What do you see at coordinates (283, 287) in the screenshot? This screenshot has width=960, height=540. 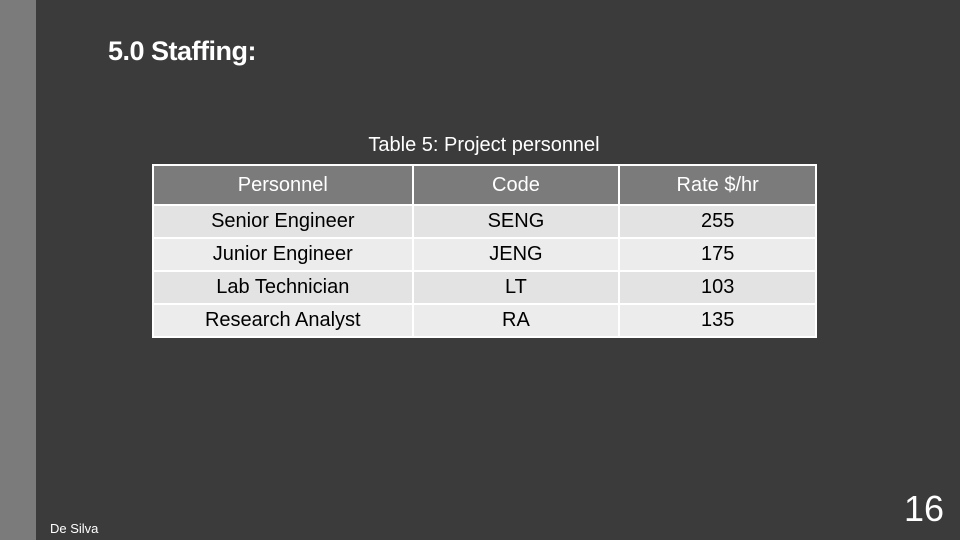 I see `cell-personnel: Lab Technician` at bounding box center [283, 287].